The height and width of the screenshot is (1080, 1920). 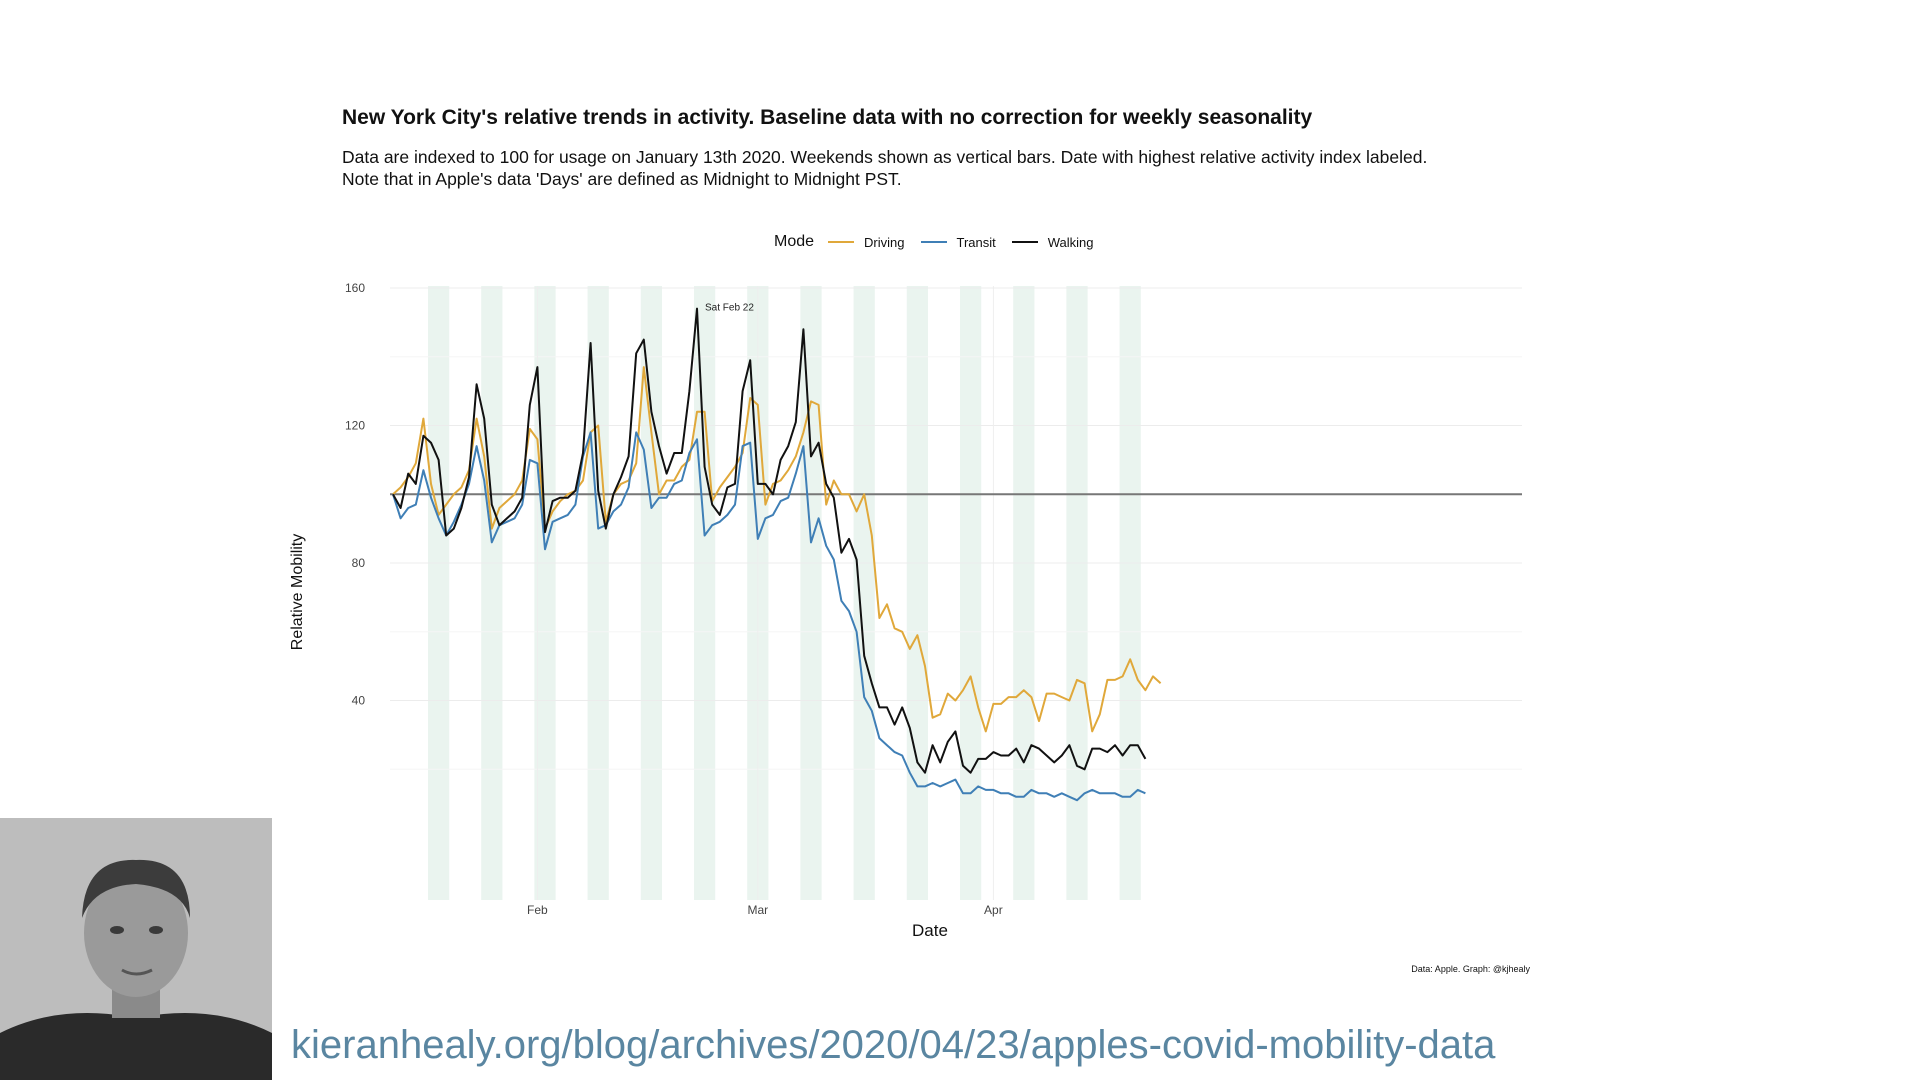 I want to click on y-tick-label: 40, so click(x=359, y=701).